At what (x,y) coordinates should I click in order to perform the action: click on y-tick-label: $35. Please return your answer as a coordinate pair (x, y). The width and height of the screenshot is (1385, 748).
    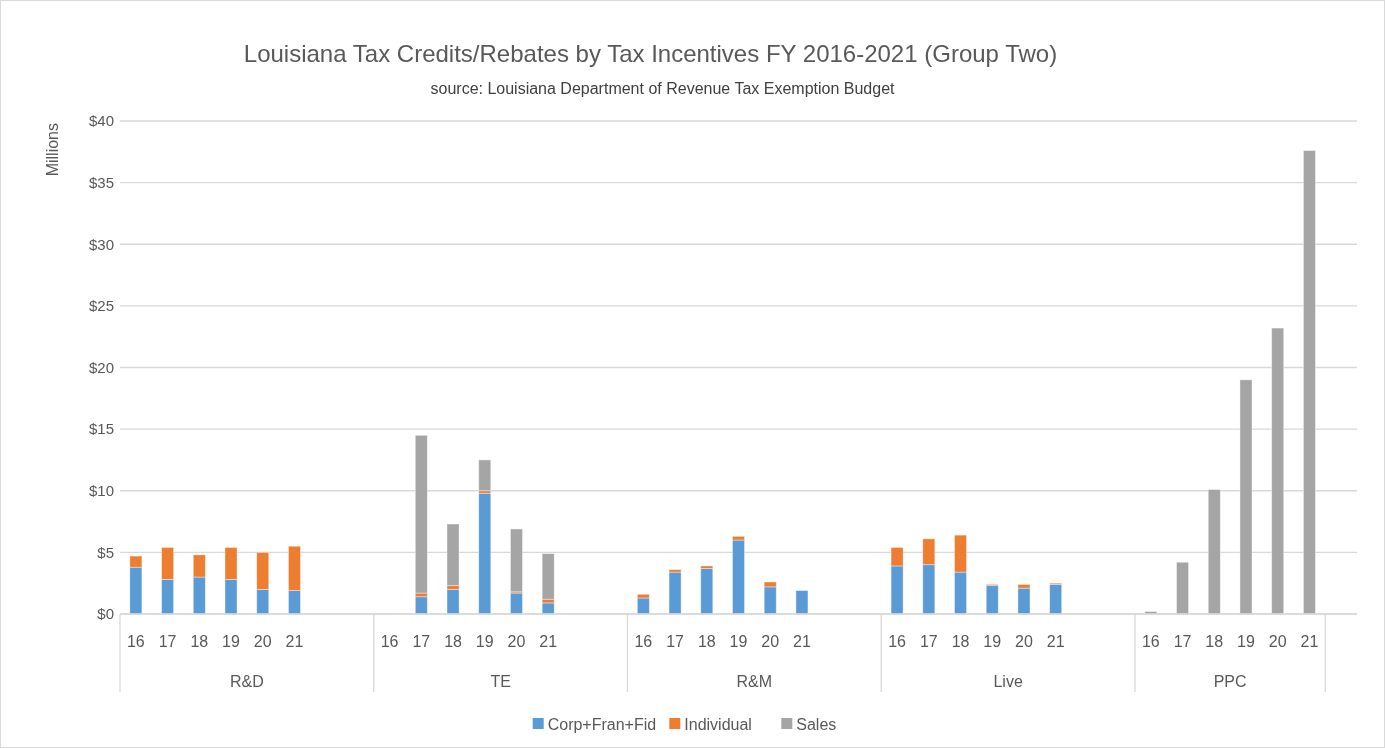
    Looking at the image, I should click on (101, 182).